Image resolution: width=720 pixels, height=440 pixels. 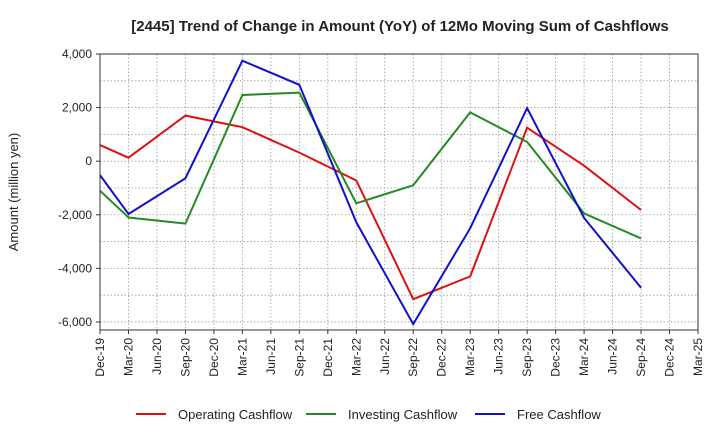 I want to click on x-tick-label: Dec-24, so click(x=670, y=357).